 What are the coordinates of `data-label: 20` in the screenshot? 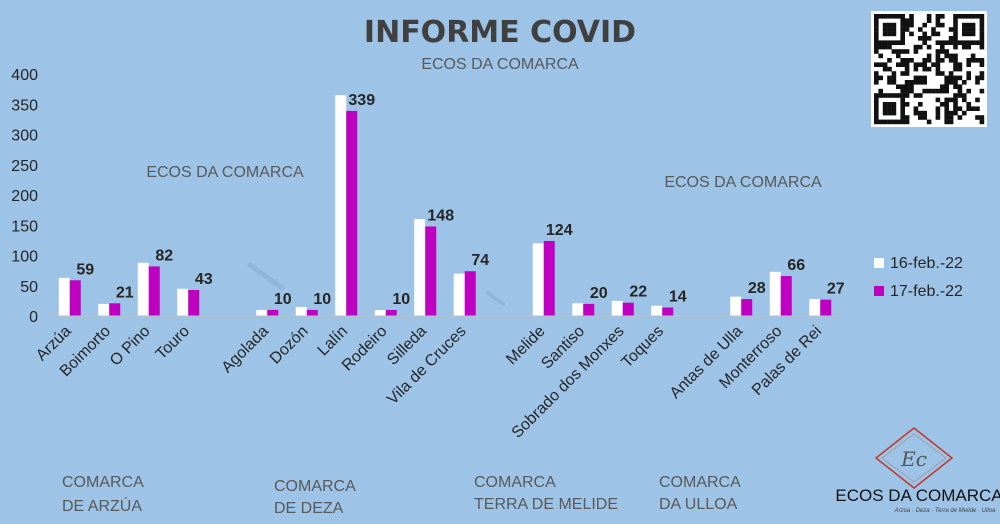 It's located at (599, 293).